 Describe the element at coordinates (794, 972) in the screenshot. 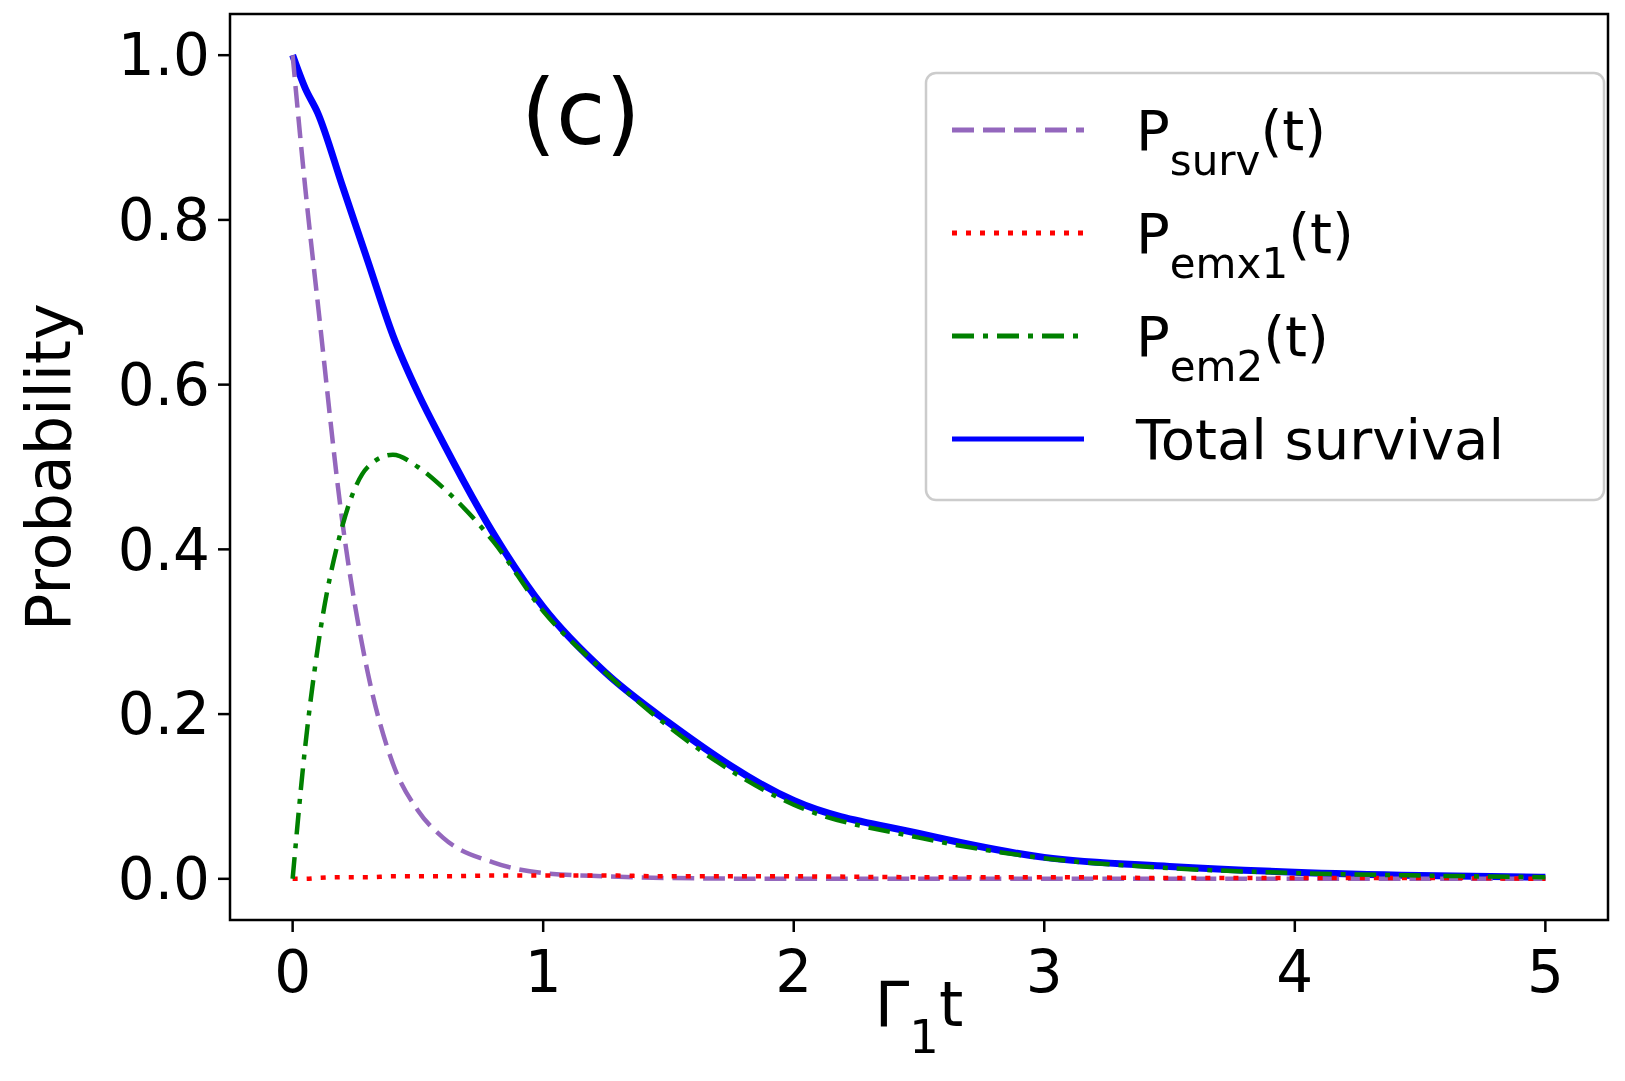

I see `x-tick-label: 2` at that location.